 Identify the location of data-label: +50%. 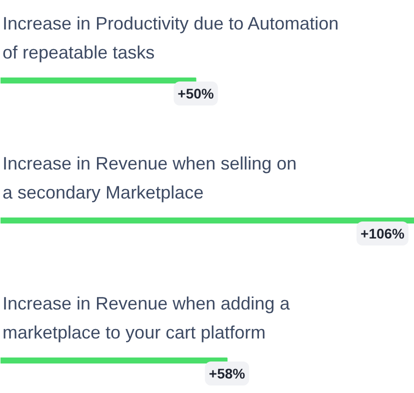
(196, 94).